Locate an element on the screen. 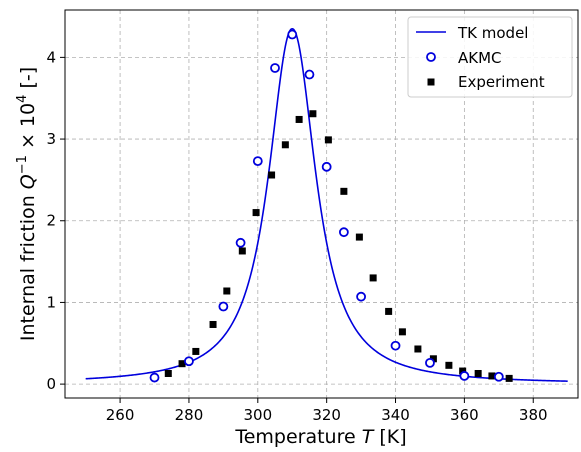 The height and width of the screenshot is (452, 581). x-tick-label: 320 is located at coordinates (326, 415).